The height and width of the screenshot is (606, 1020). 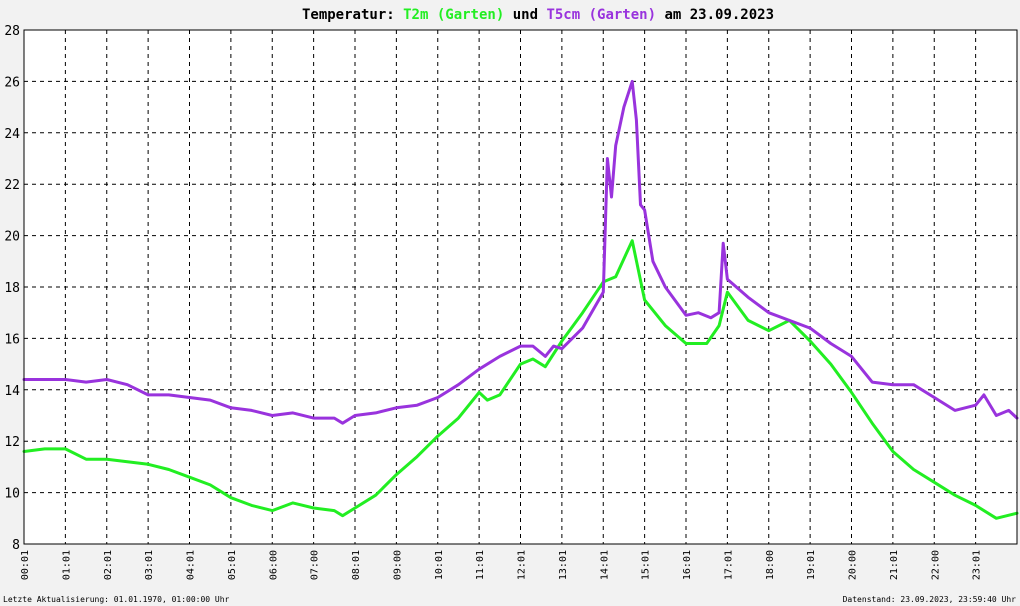 What do you see at coordinates (522, 565) in the screenshot?
I see `x-tick-label: 12:01` at bounding box center [522, 565].